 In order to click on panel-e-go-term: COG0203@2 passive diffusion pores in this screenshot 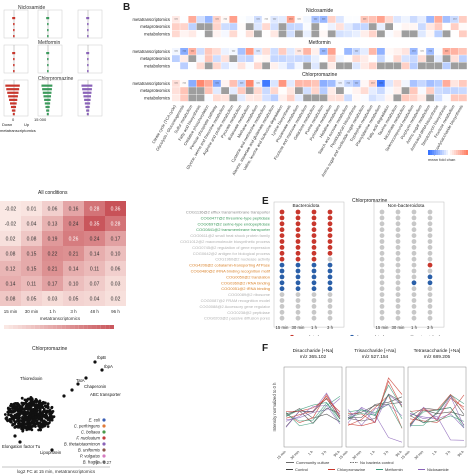, I will do `click(237, 318)`.